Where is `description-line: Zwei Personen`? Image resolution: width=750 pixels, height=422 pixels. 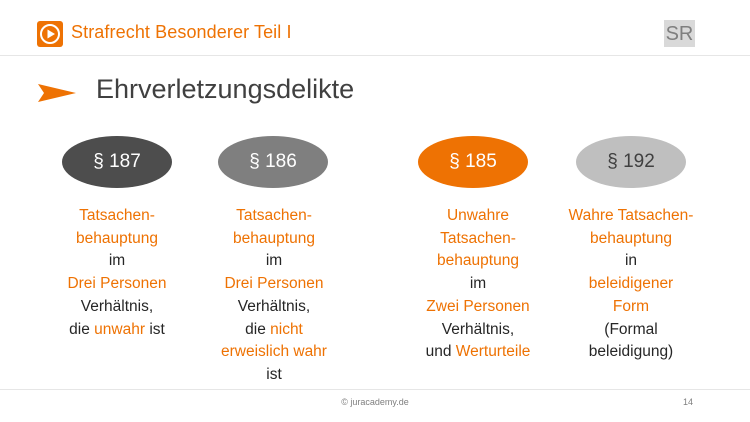 description-line: Zwei Personen is located at coordinates (478, 307).